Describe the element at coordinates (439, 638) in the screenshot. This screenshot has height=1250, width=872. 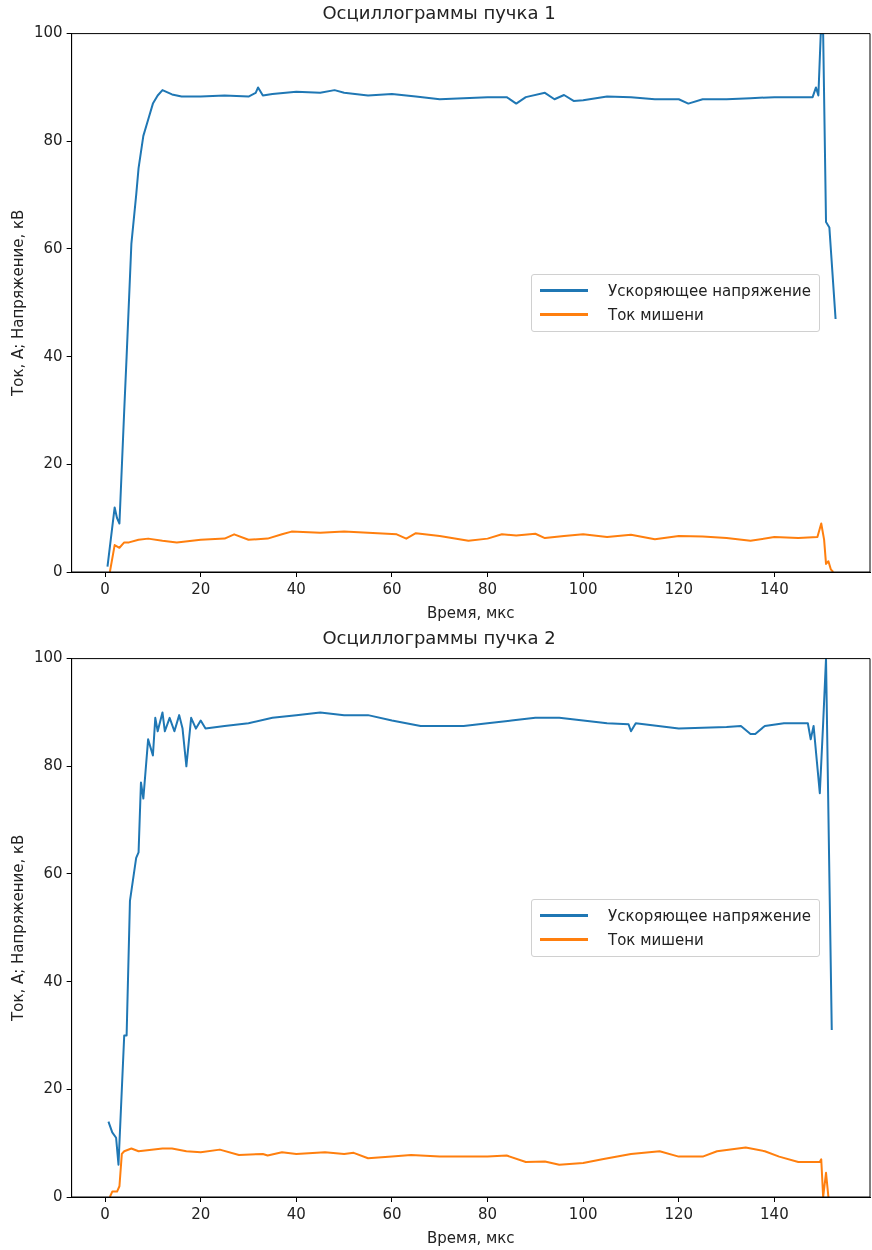
I see `chart-title: Осциллограммы пучка 2` at that location.